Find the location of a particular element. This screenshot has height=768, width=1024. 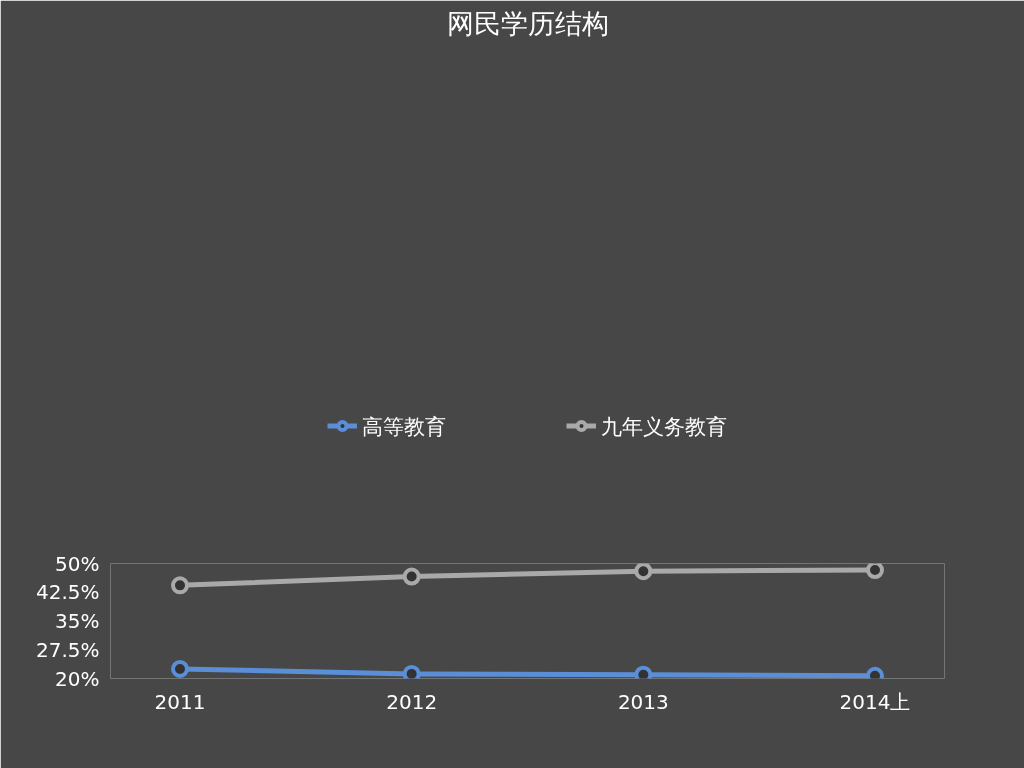

x-tick-label: 2011 is located at coordinates (180, 701).